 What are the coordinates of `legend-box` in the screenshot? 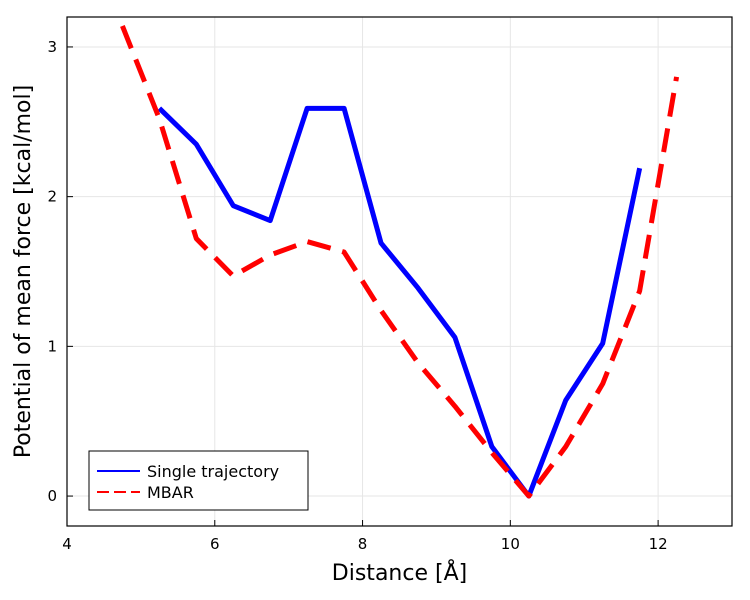 It's located at (198, 480).